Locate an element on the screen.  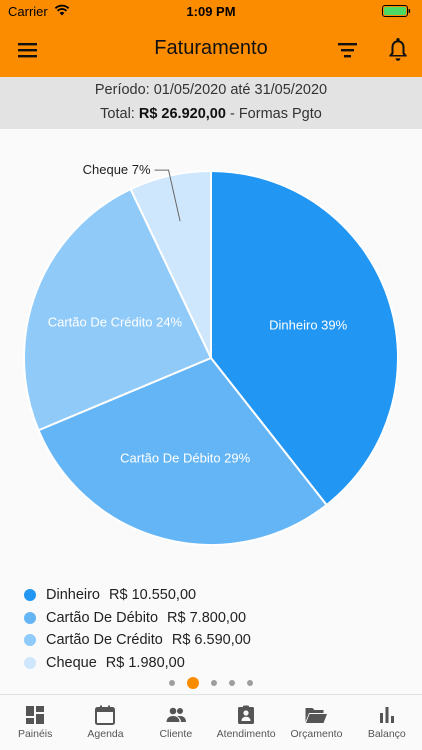
total-line: Total: R$ 26.920,00 - Formas Pgto is located at coordinates (211, 114).